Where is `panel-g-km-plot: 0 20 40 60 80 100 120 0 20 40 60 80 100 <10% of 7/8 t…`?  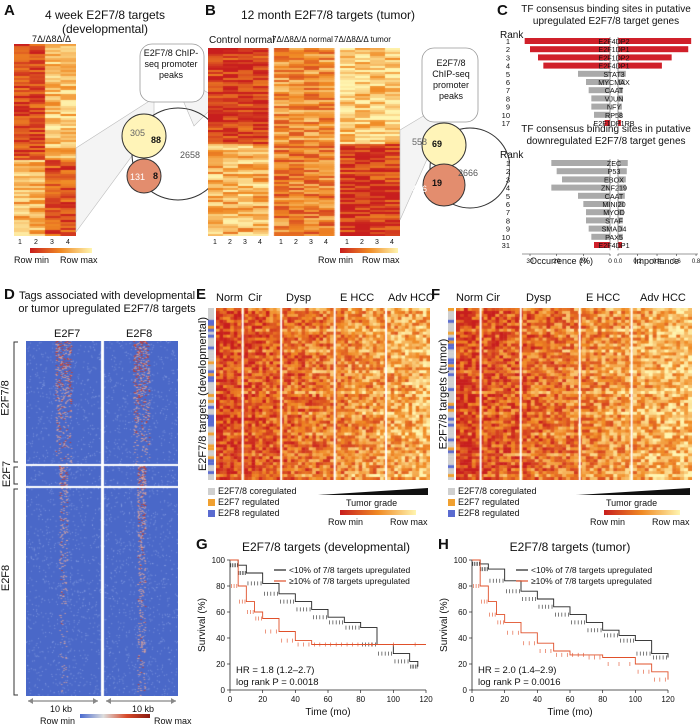 panel-g-km-plot: 0 20 40 60 80 100 120 0 20 40 60 80 100 <10% of 7/8 t… is located at coordinates (315, 637).